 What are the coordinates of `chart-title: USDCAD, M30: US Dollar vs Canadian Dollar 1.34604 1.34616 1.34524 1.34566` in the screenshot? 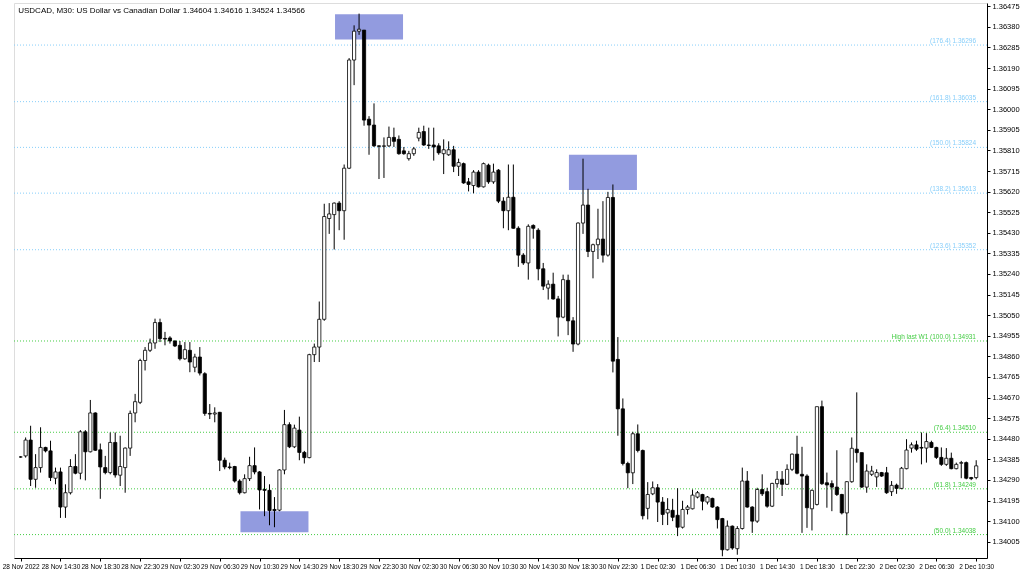 It's located at (162, 11).